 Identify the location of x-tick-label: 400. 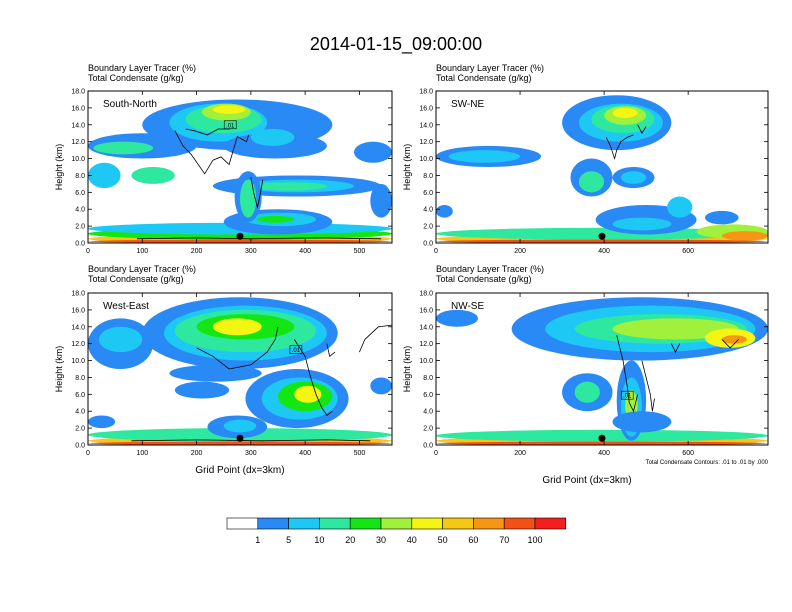
(604, 453).